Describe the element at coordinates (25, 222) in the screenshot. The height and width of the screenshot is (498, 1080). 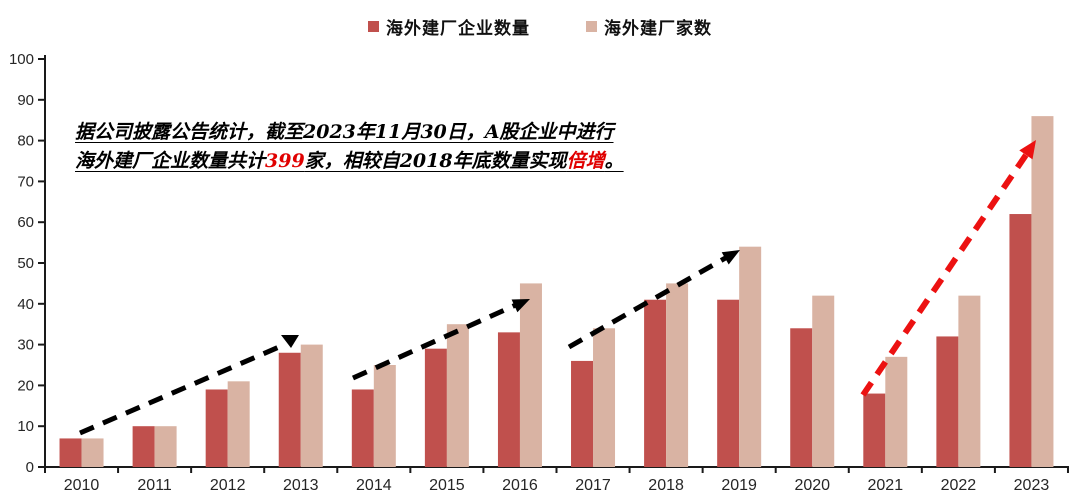
I see `y-axis-tick-label: 60` at that location.